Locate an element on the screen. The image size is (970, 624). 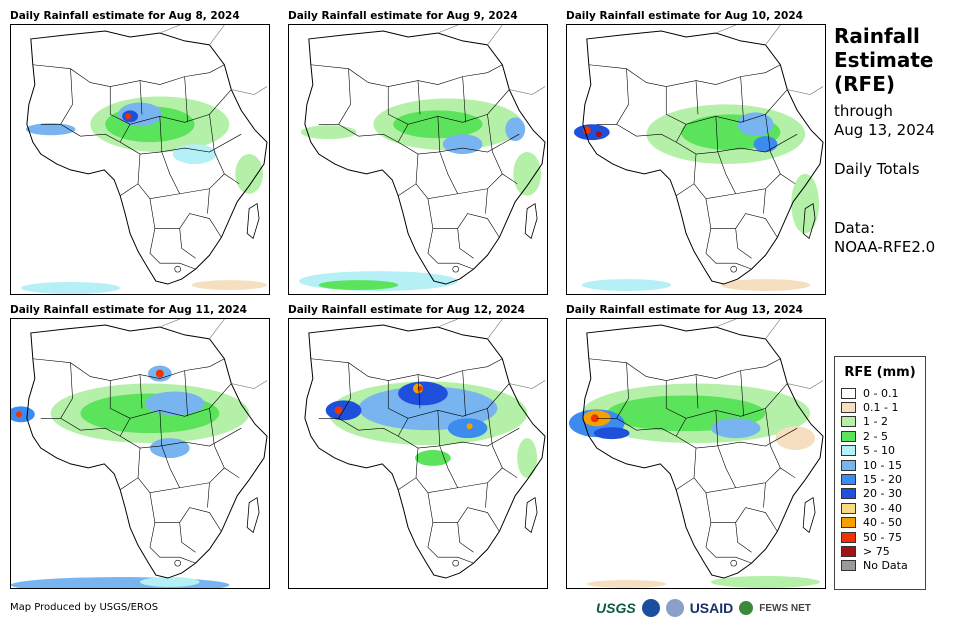
legend-label: 10 - 15 is located at coordinates (882, 465).